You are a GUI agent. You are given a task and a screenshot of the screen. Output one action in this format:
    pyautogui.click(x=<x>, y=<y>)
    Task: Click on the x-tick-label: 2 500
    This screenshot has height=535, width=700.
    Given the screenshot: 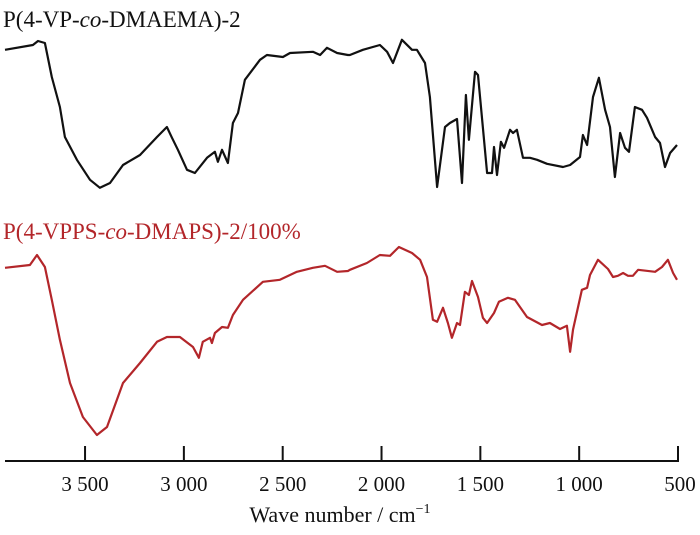 What is the action you would take?
    pyautogui.click(x=282, y=484)
    